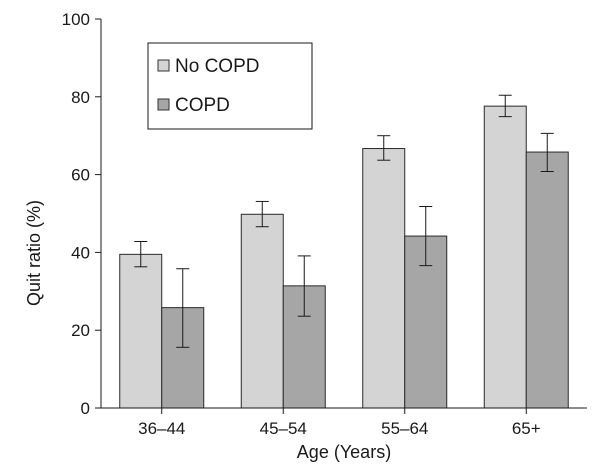  What do you see at coordinates (404, 428) in the screenshot?
I see `x-tick-label-2: 55–64` at bounding box center [404, 428].